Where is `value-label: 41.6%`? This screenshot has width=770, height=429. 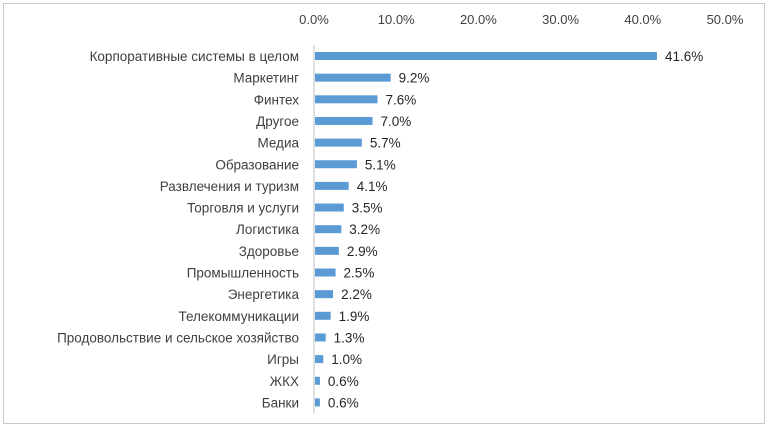 value-label: 41.6% is located at coordinates (684, 56).